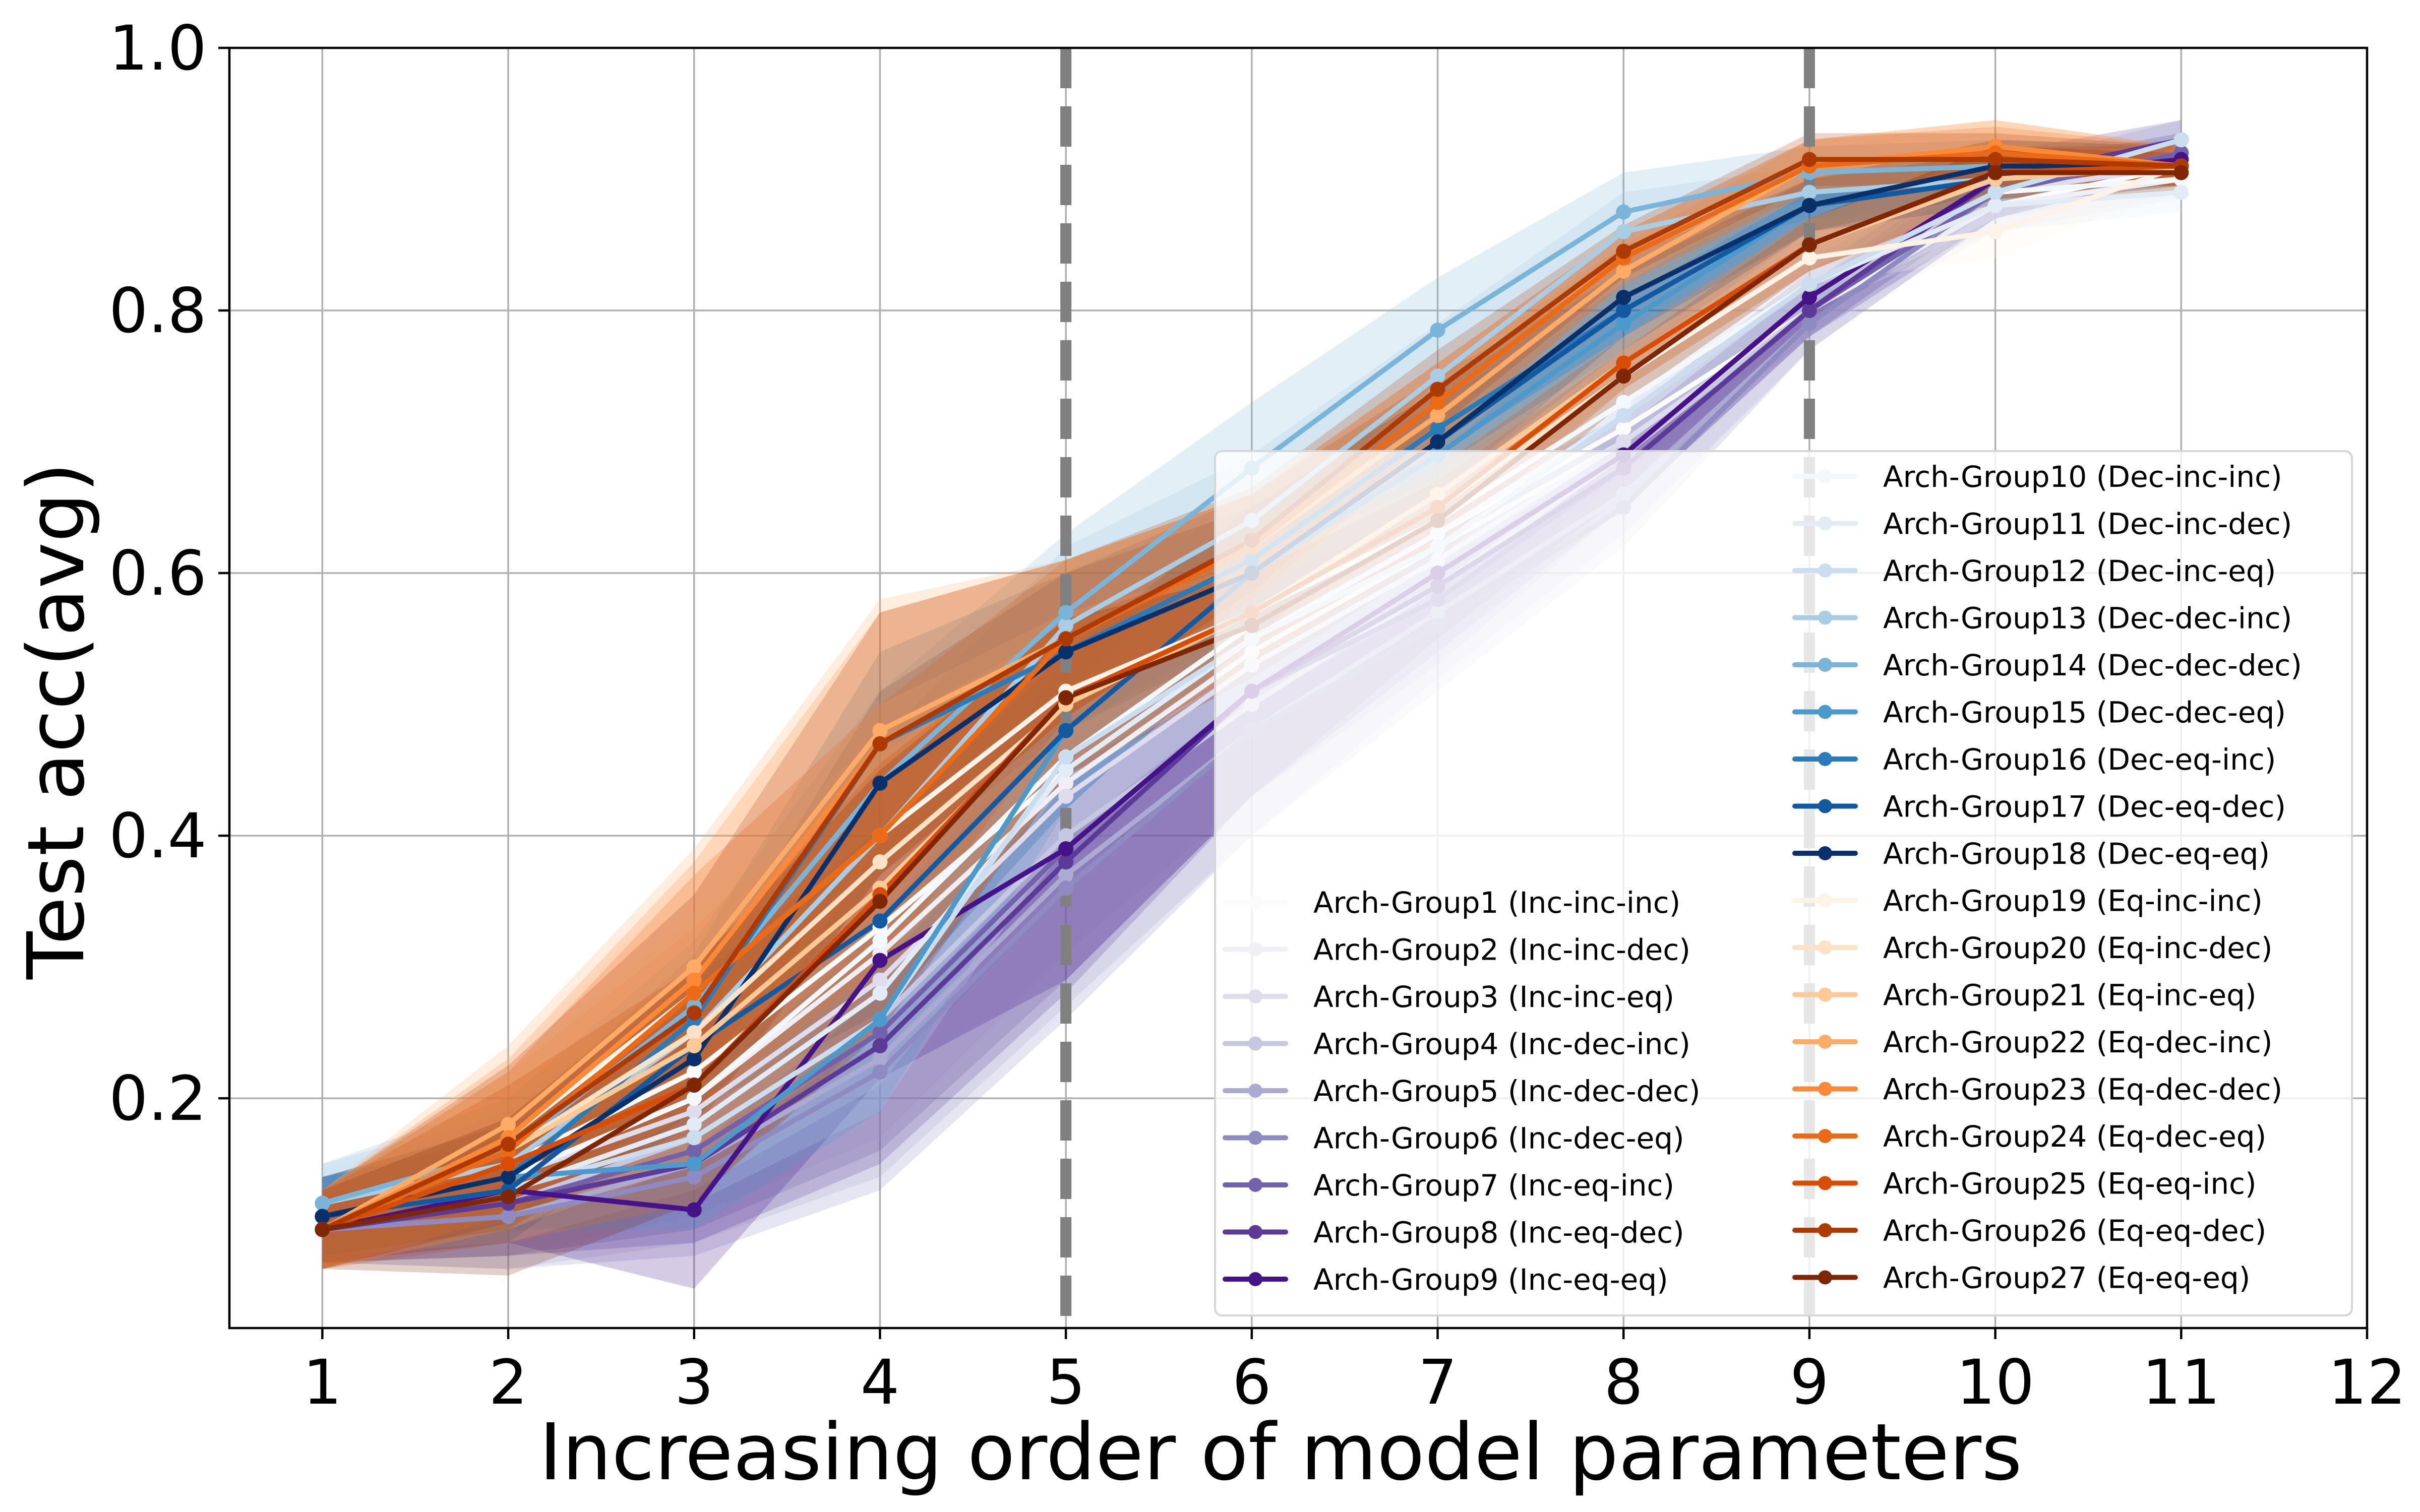  Describe the element at coordinates (56, 721) in the screenshot. I see `y-axis-label: Test acc(avg)` at that location.